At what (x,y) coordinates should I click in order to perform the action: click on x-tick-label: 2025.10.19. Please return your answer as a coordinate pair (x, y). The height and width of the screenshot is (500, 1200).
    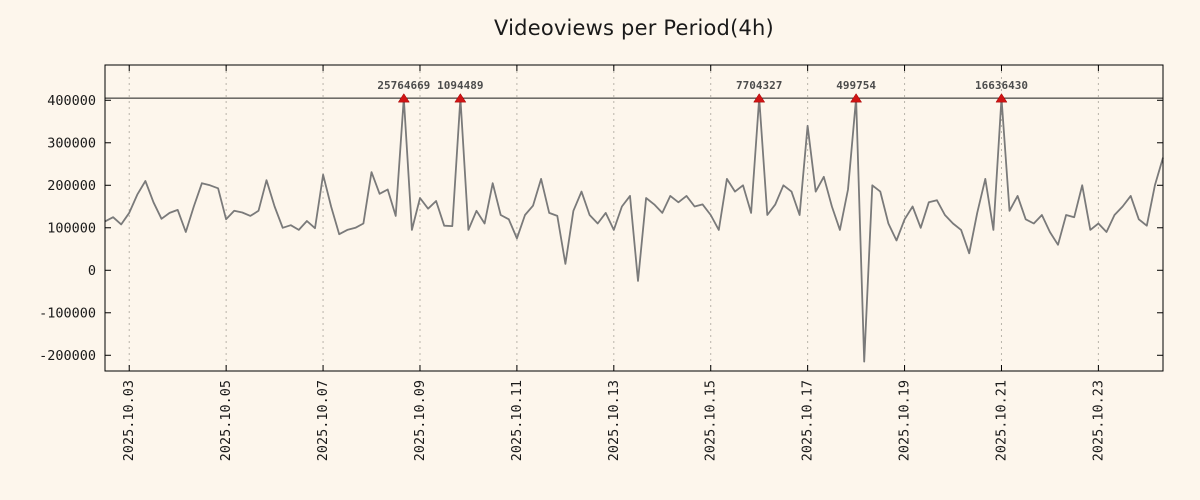
    Looking at the image, I should click on (905, 420).